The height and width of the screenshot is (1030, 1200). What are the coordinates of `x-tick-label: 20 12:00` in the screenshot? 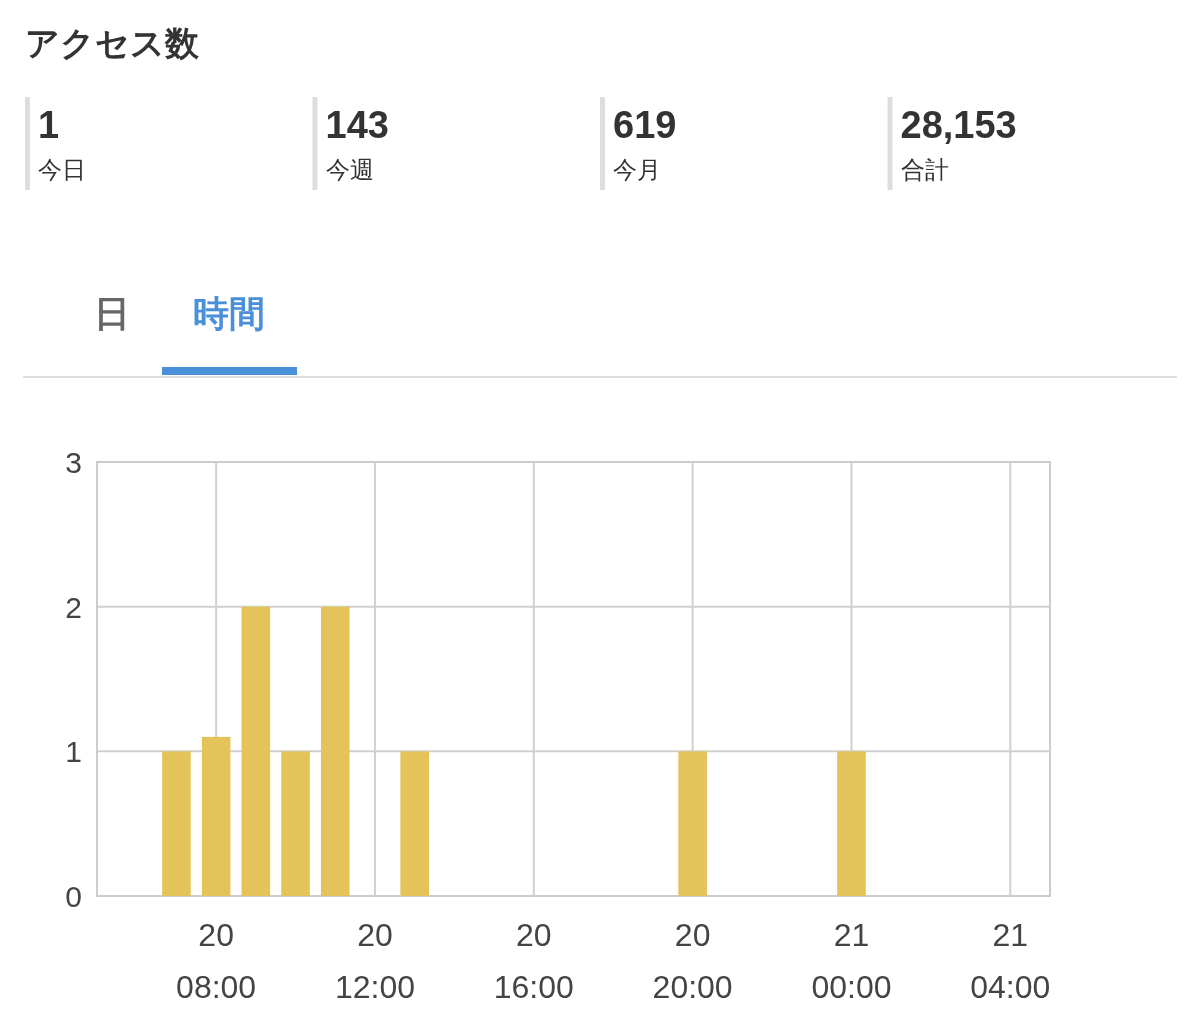 It's located at (374, 961).